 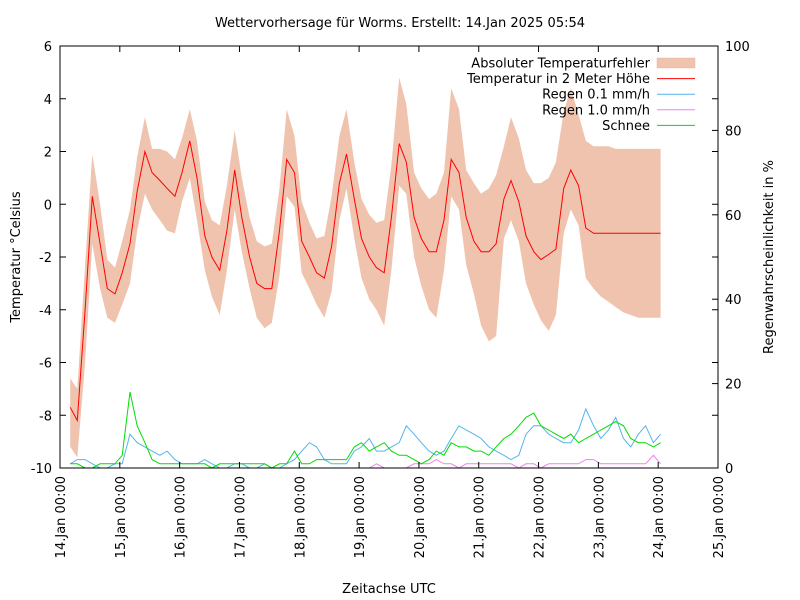 I want to click on y2-tick-label: 20, so click(x=733, y=385).